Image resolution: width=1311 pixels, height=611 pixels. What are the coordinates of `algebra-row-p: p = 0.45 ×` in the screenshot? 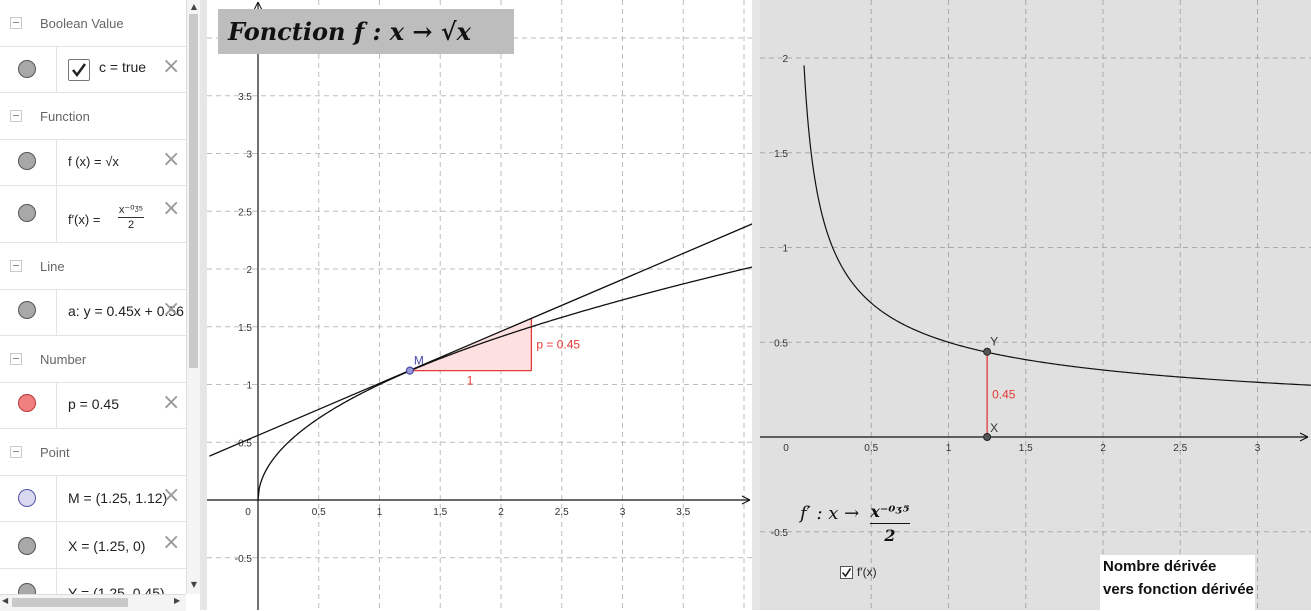 It's located at (93, 405).